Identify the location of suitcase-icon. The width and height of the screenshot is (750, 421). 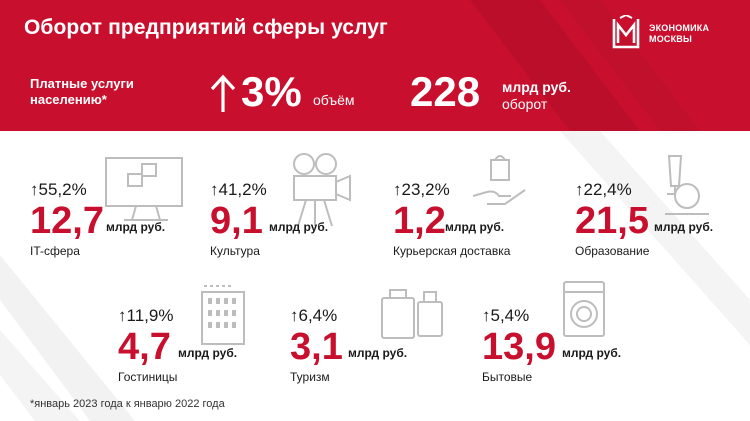
(412, 314).